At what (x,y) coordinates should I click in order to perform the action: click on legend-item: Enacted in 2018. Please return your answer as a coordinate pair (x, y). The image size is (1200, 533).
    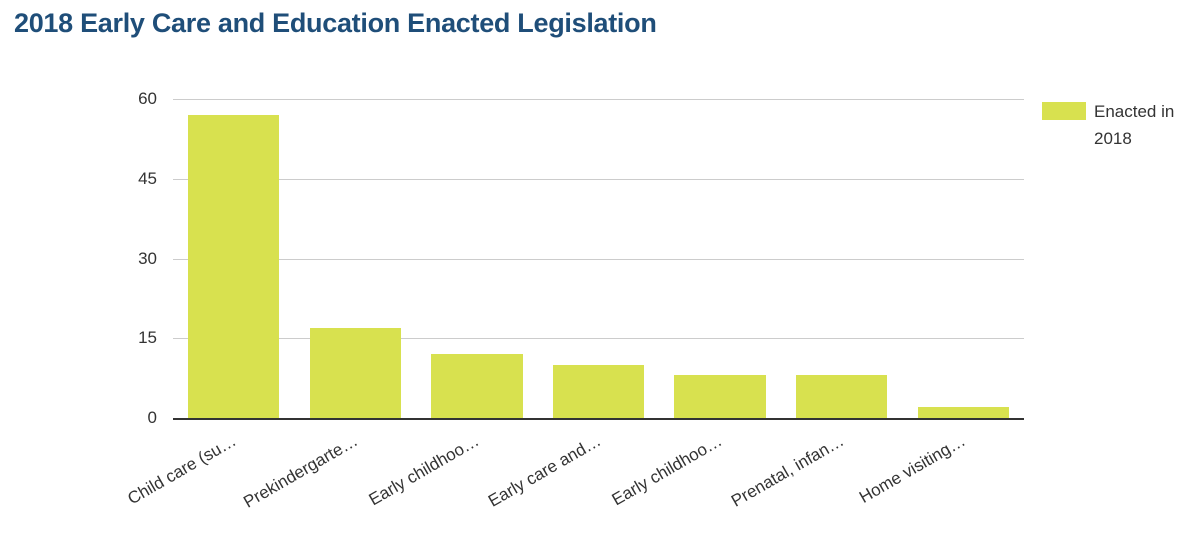
    Looking at the image, I should click on (1121, 125).